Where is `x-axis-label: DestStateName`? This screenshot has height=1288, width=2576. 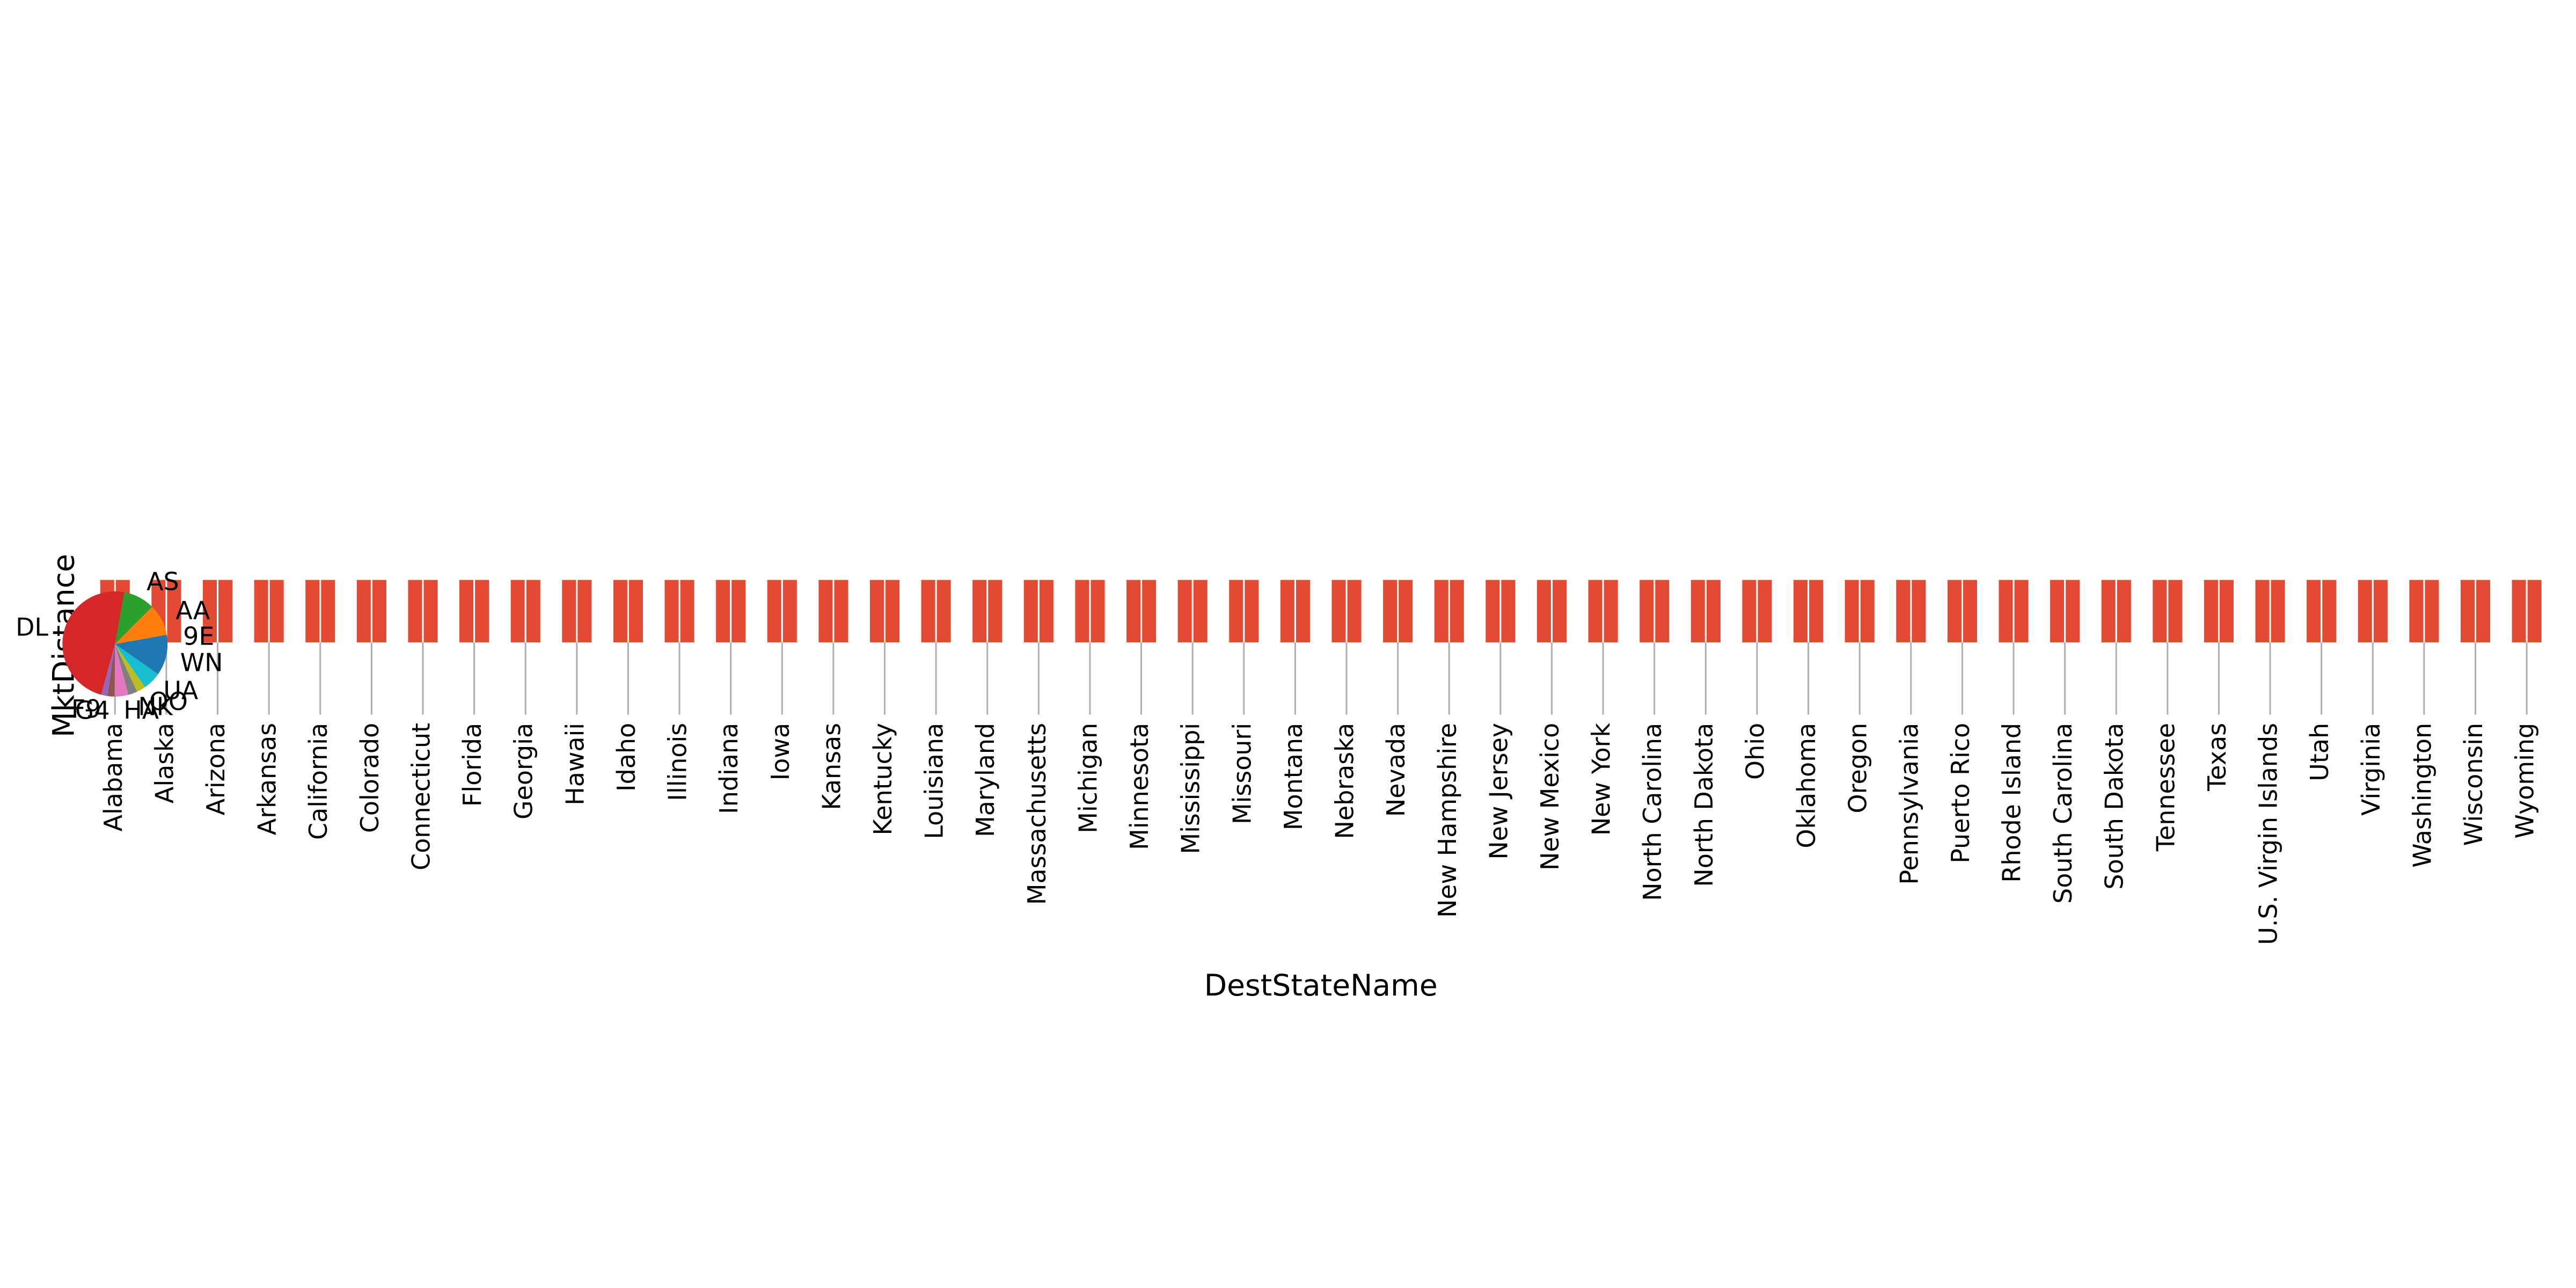 x-axis-label: DestStateName is located at coordinates (1321, 985).